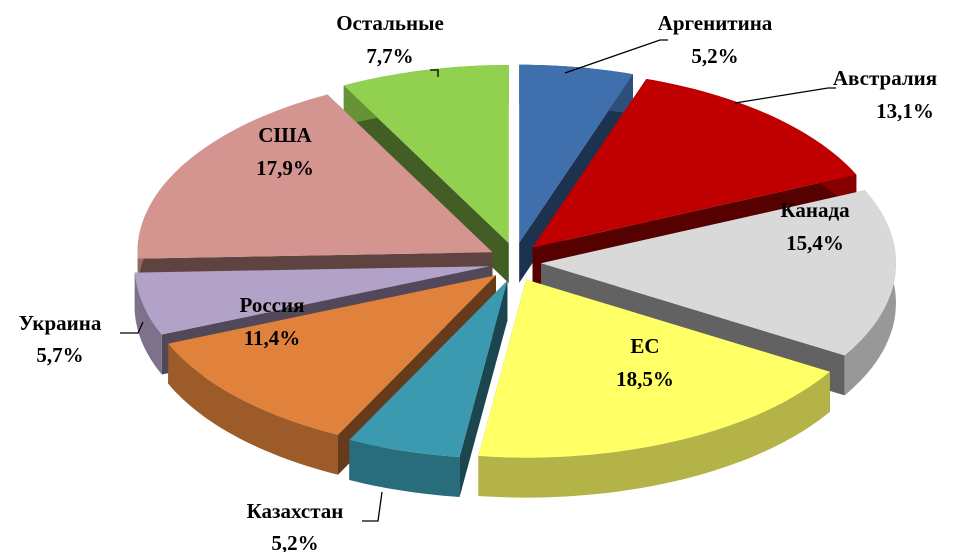  What do you see at coordinates (905, 111) in the screenshot?
I see `value-label: 13,1%` at bounding box center [905, 111].